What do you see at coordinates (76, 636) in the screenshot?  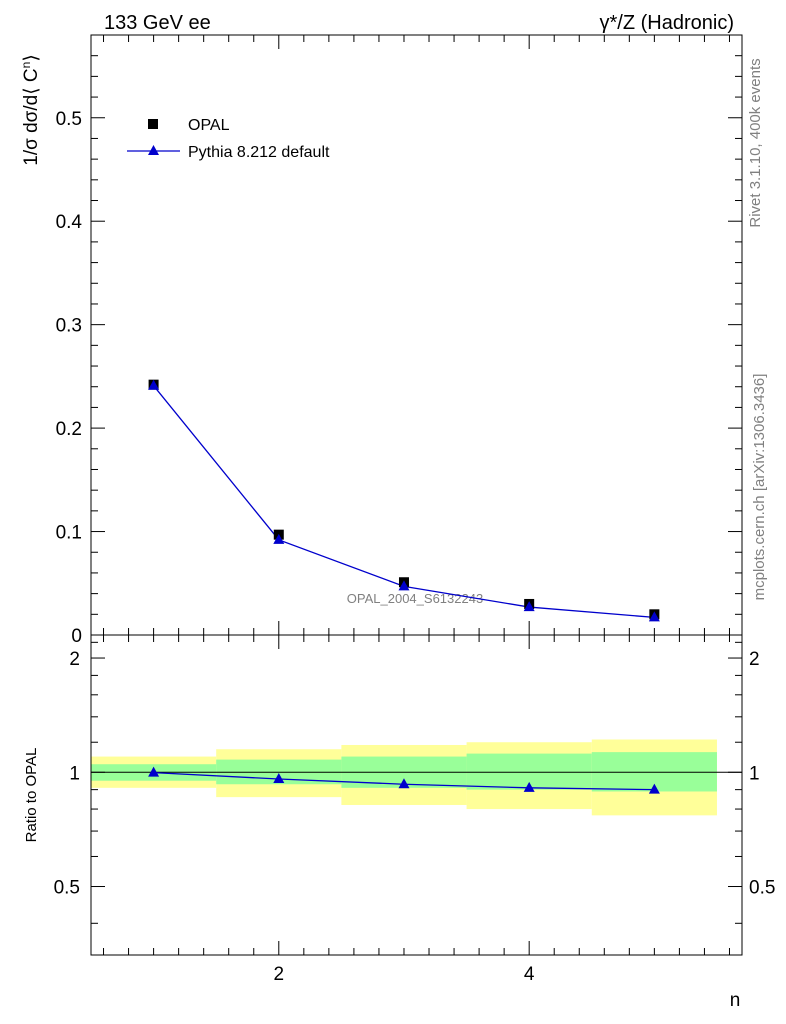 I see `y-tick-label: 0` at bounding box center [76, 636].